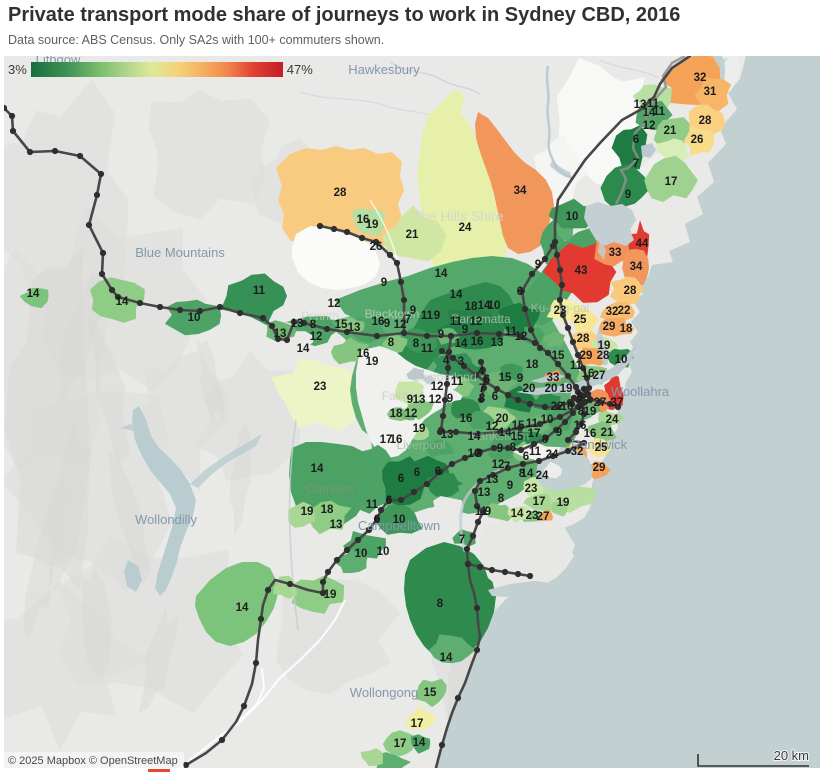  What do you see at coordinates (446, 361) in the screenshot?
I see `svg-text: 4` at bounding box center [446, 361].